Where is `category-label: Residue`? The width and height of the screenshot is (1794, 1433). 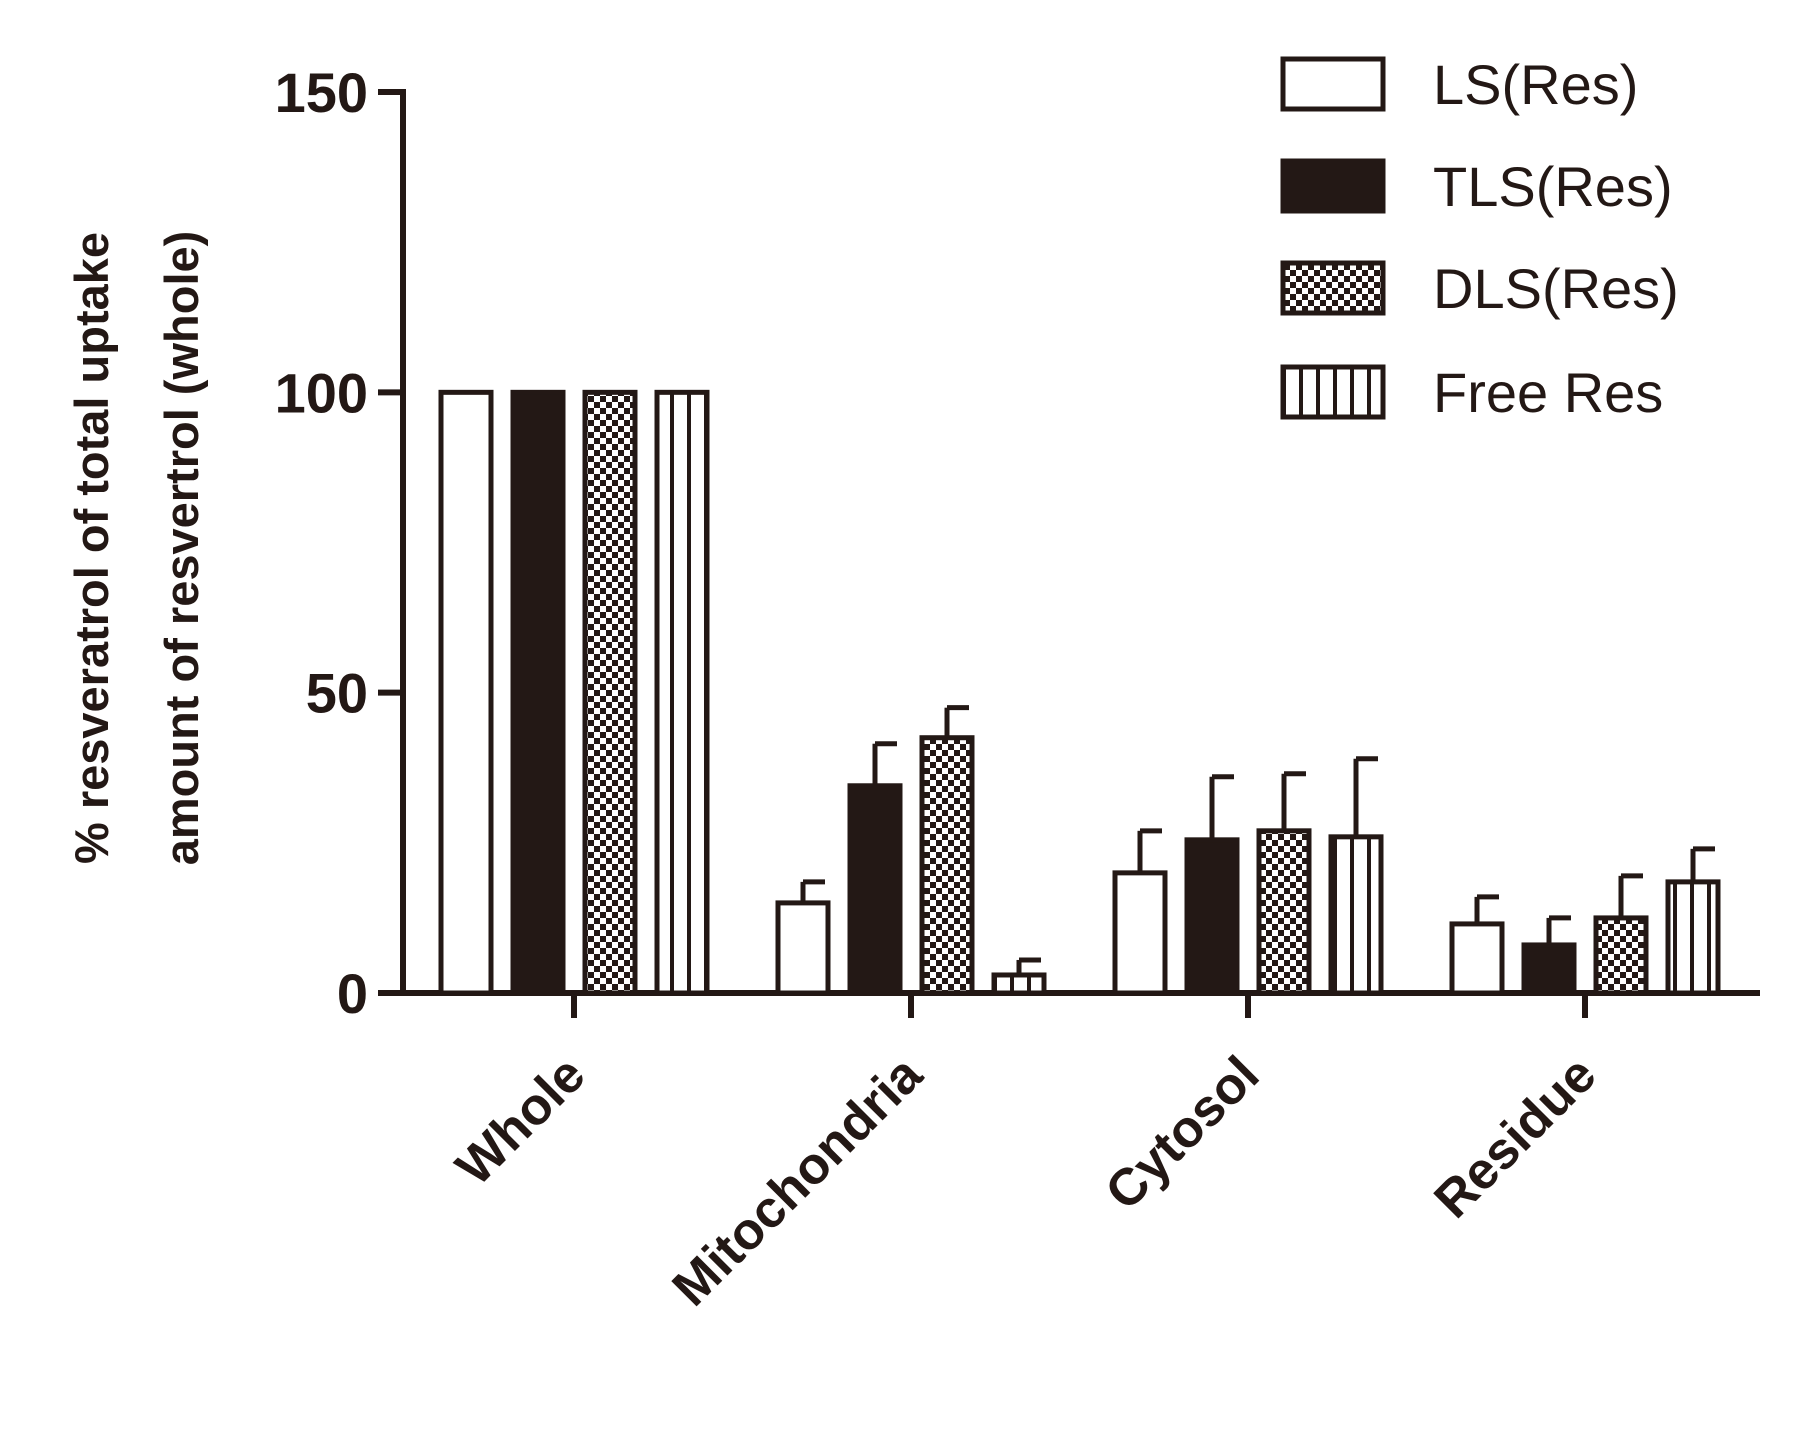
category-label: Residue is located at coordinates (1515, 1137).